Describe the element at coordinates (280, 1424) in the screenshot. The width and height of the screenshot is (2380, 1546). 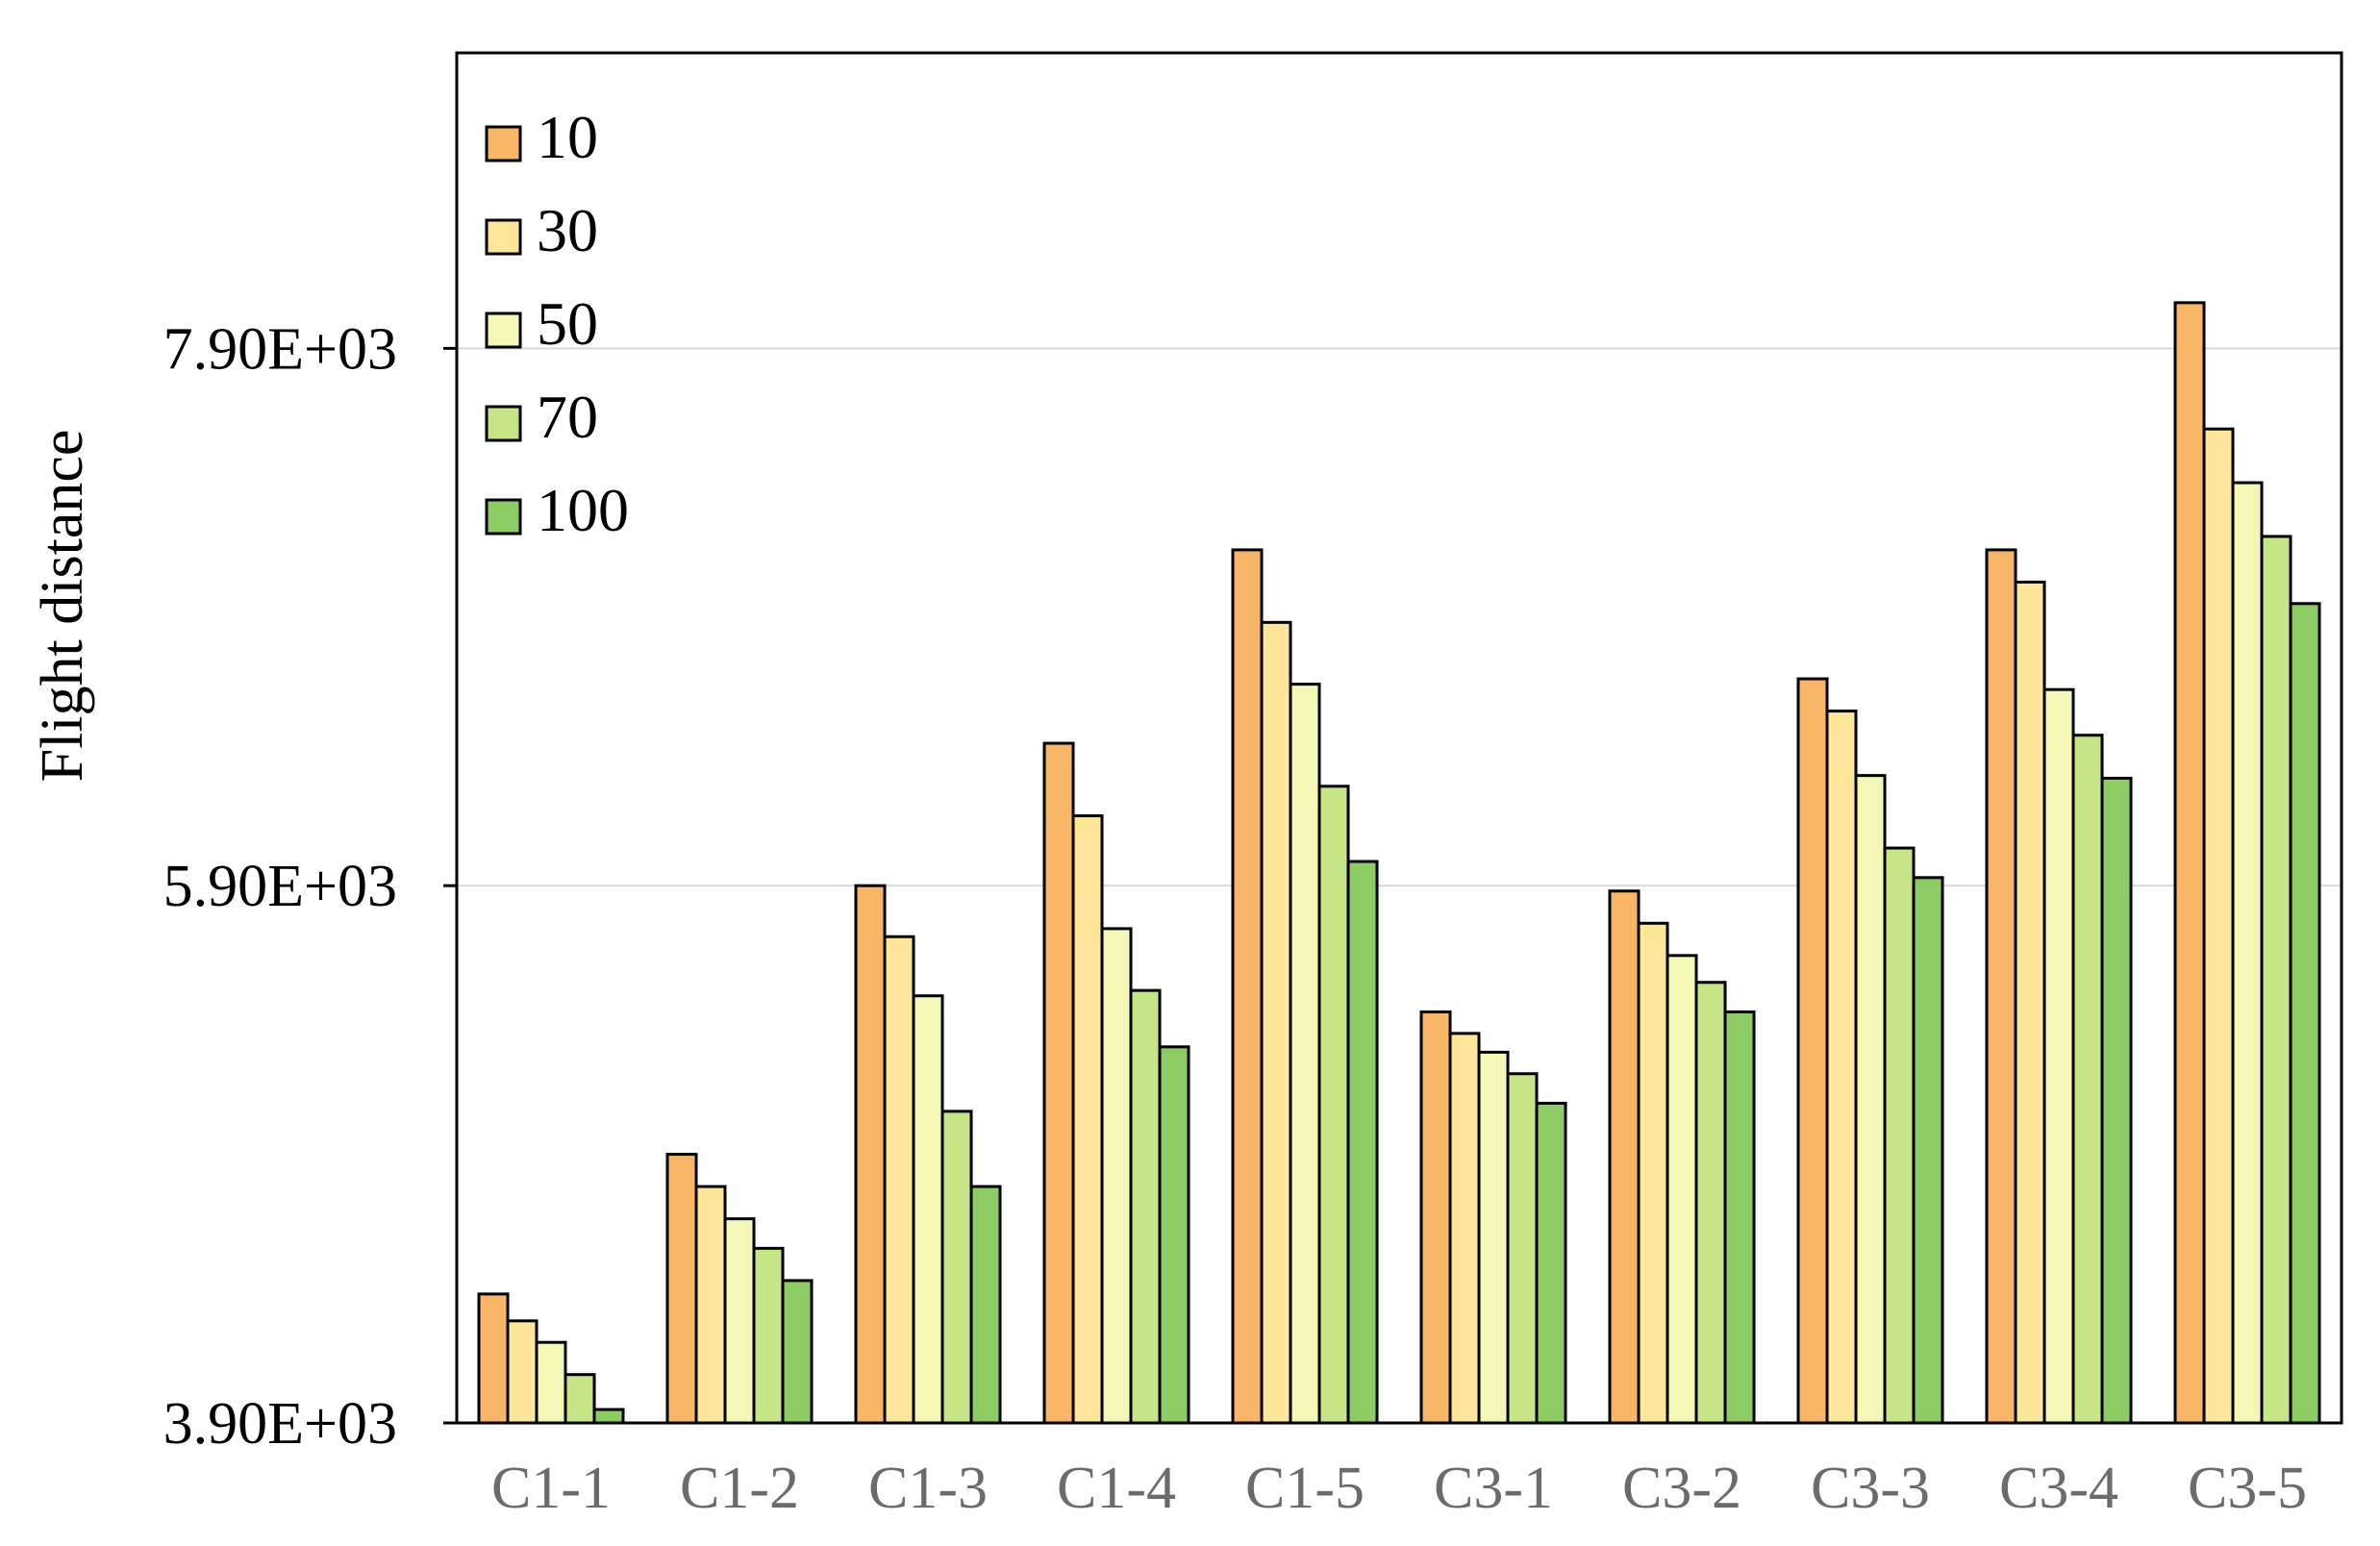
I see `y-tick-label: 3.90E+03` at that location.